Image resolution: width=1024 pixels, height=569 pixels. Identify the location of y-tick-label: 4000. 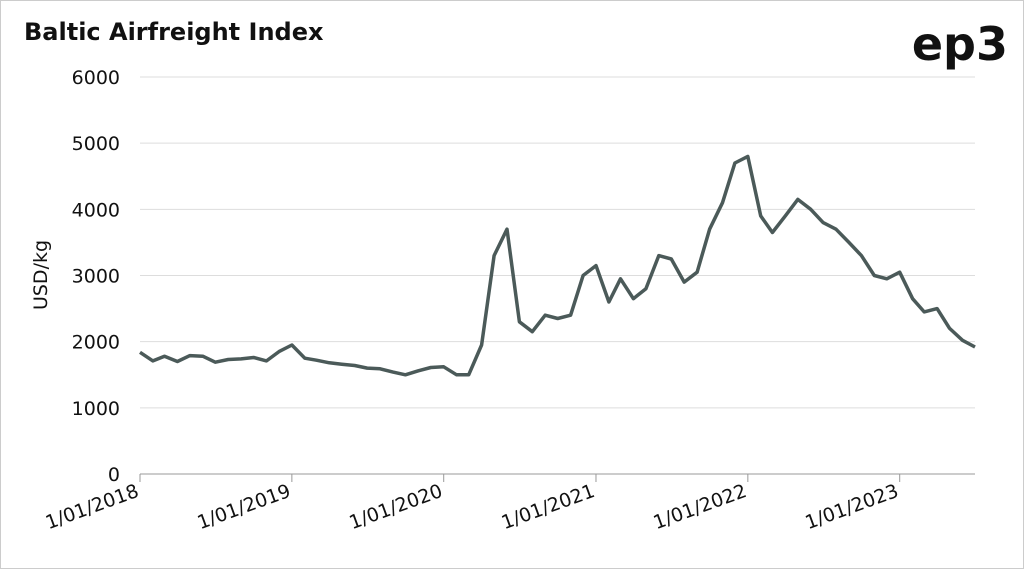
(96, 210).